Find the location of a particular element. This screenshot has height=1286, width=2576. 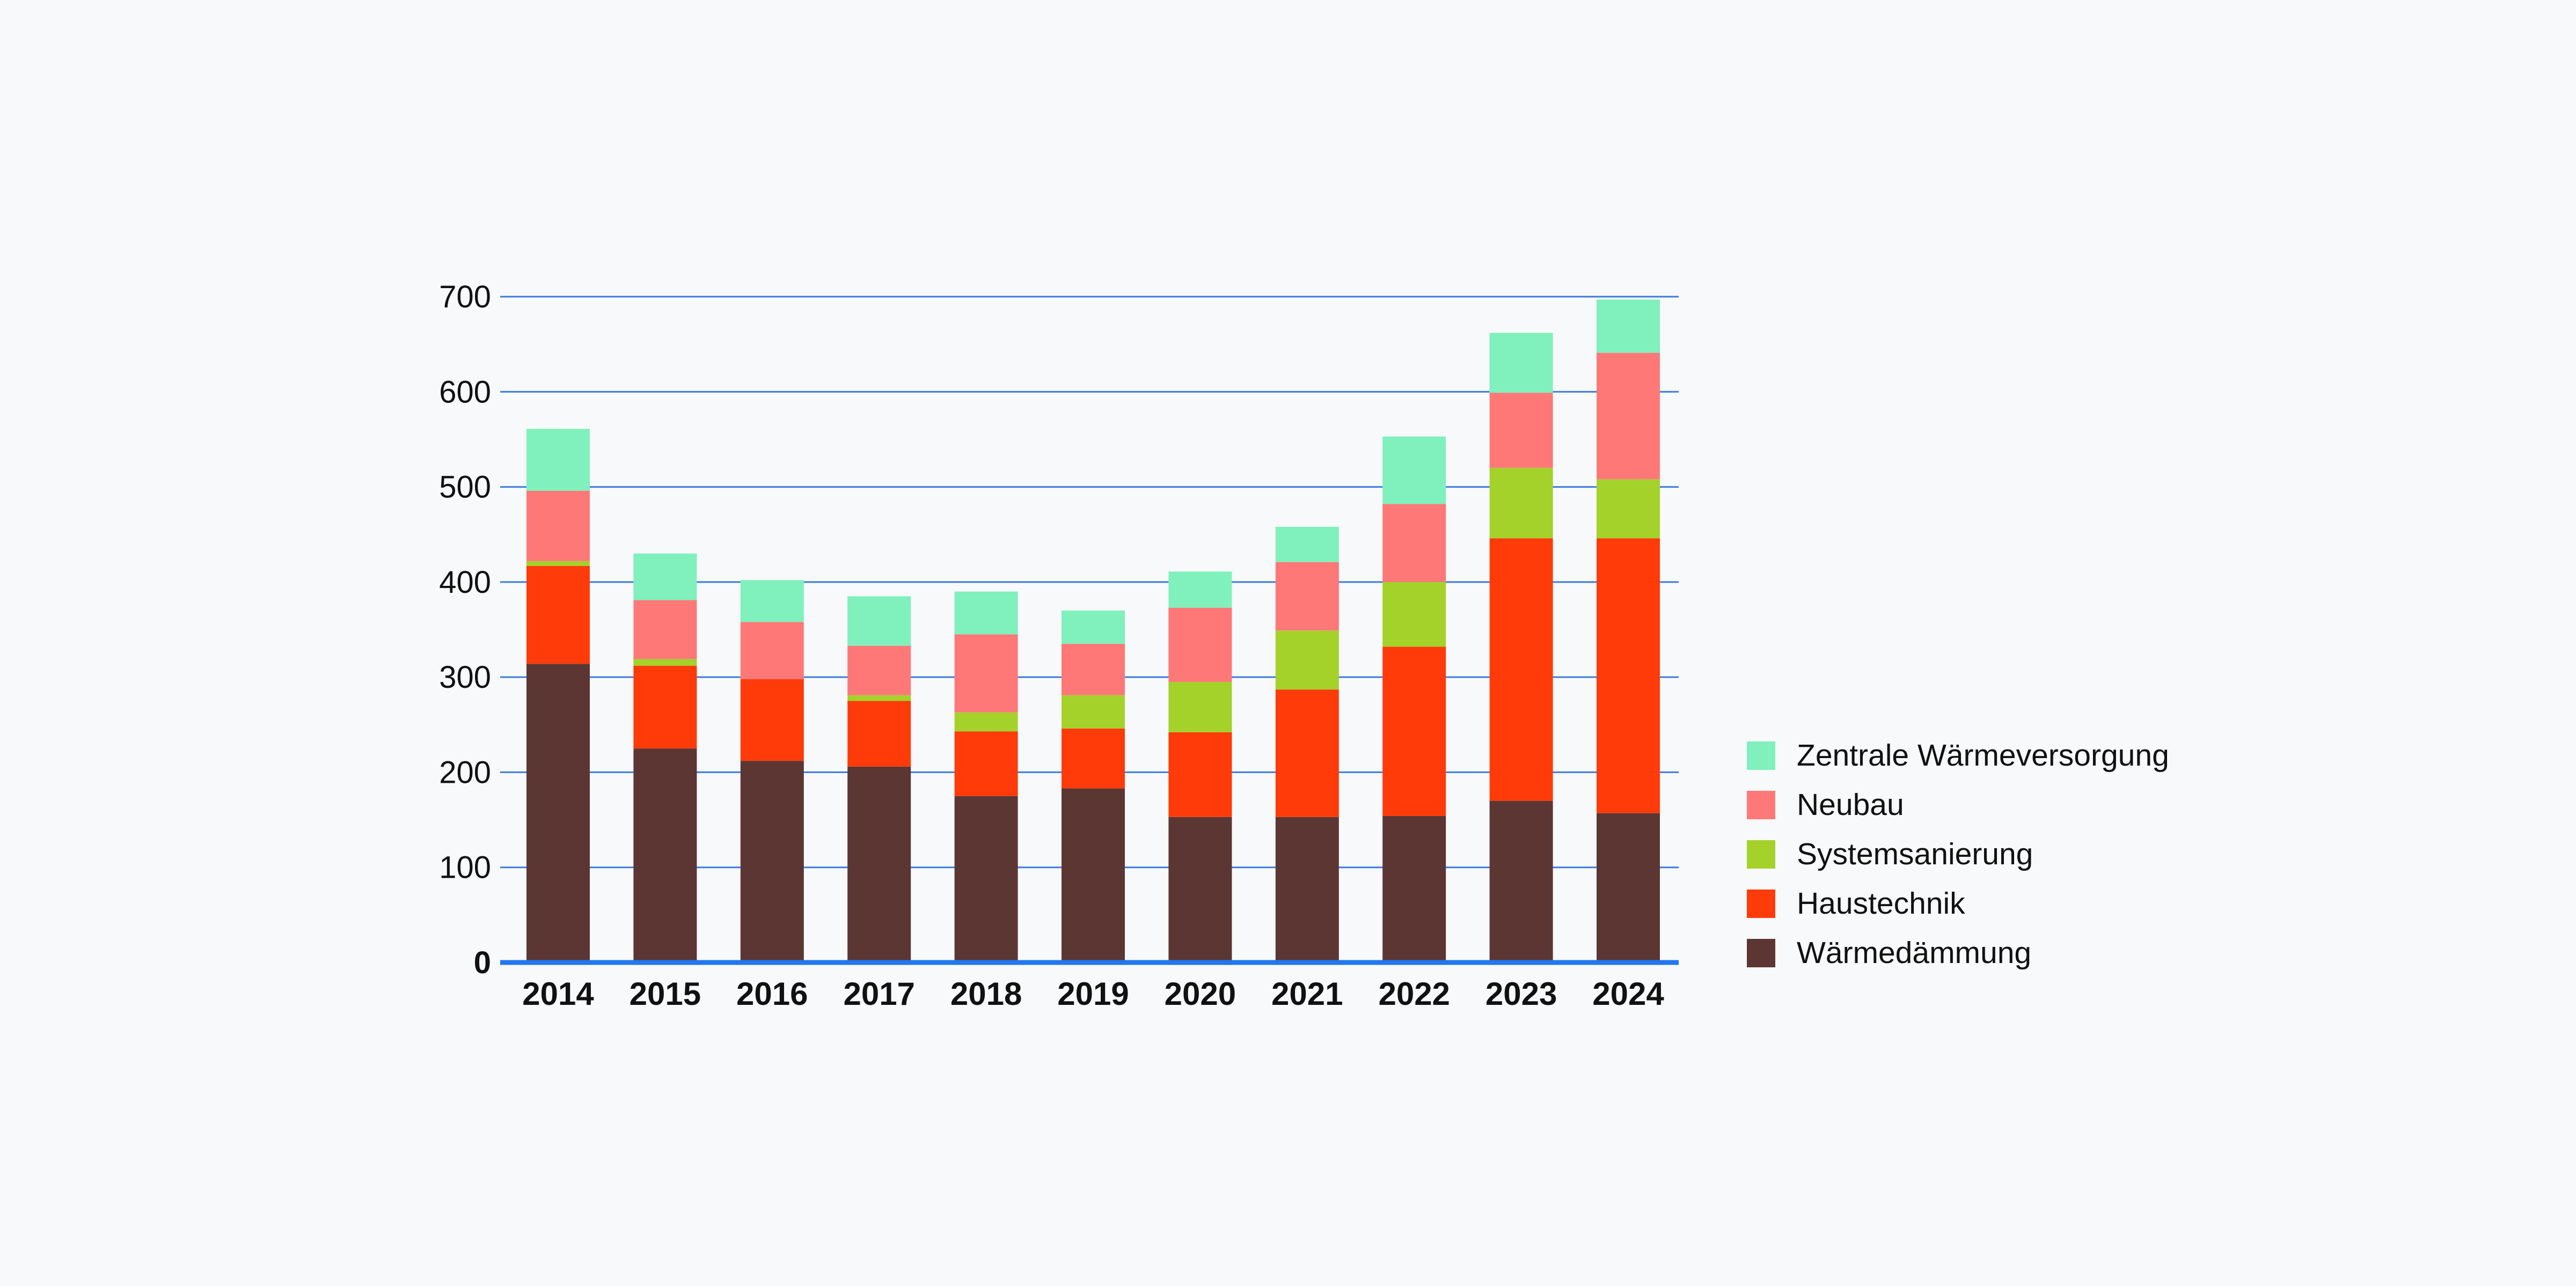

y-tick-label: 600 is located at coordinates (465, 391).